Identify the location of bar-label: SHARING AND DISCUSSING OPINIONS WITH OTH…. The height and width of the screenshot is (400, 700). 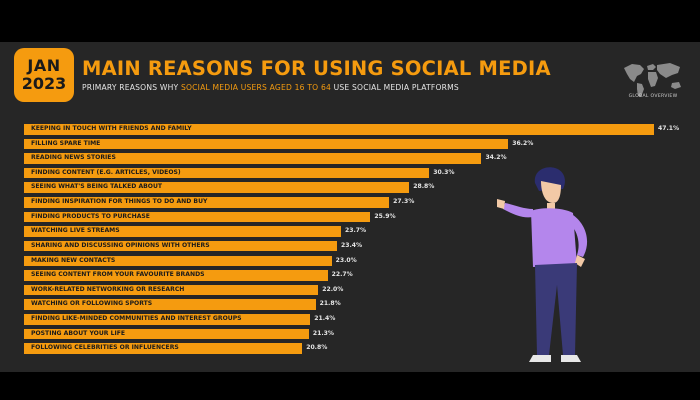
(120, 245).